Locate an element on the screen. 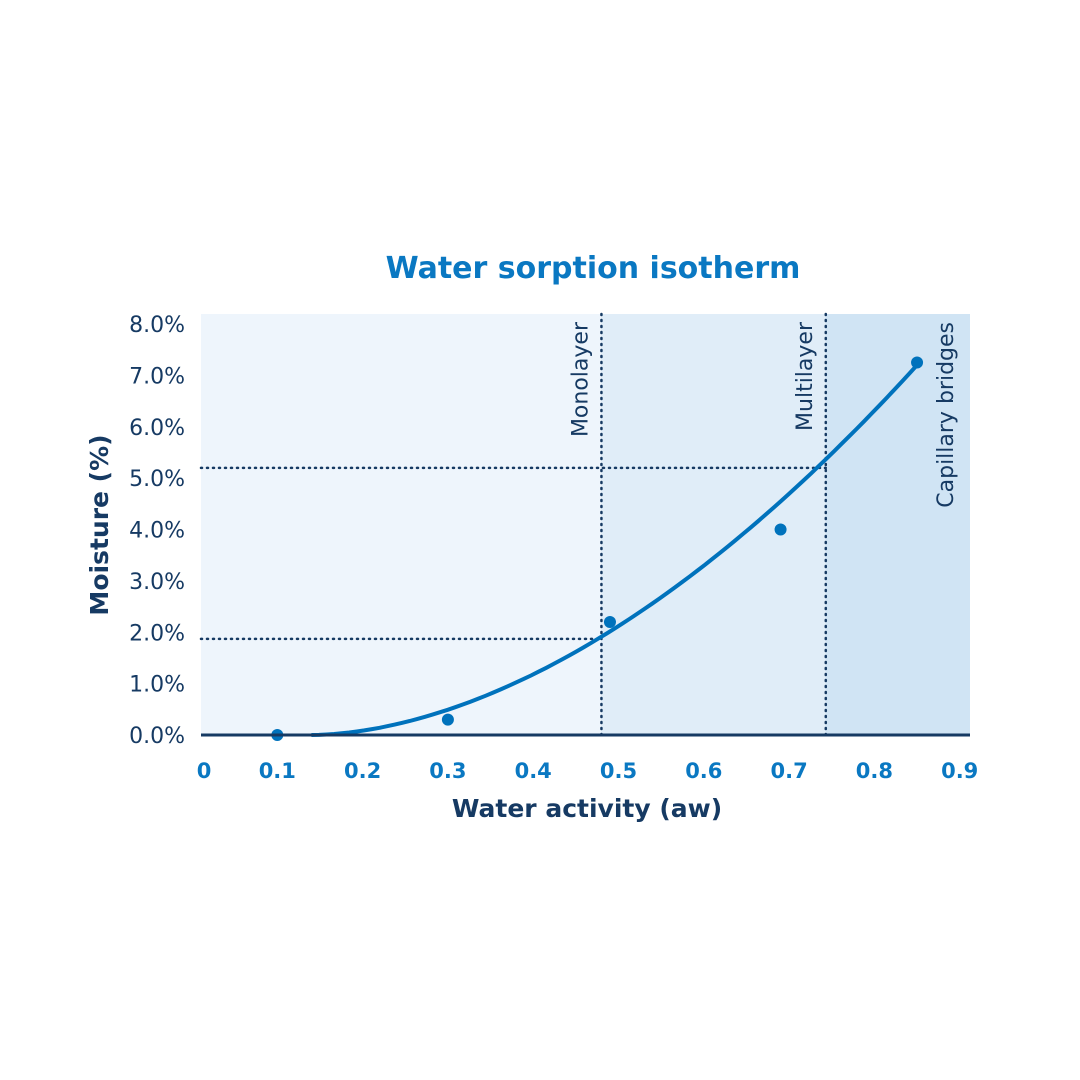 The width and height of the screenshot is (1080, 1080). x-tick-label: 0.2 is located at coordinates (362, 771).